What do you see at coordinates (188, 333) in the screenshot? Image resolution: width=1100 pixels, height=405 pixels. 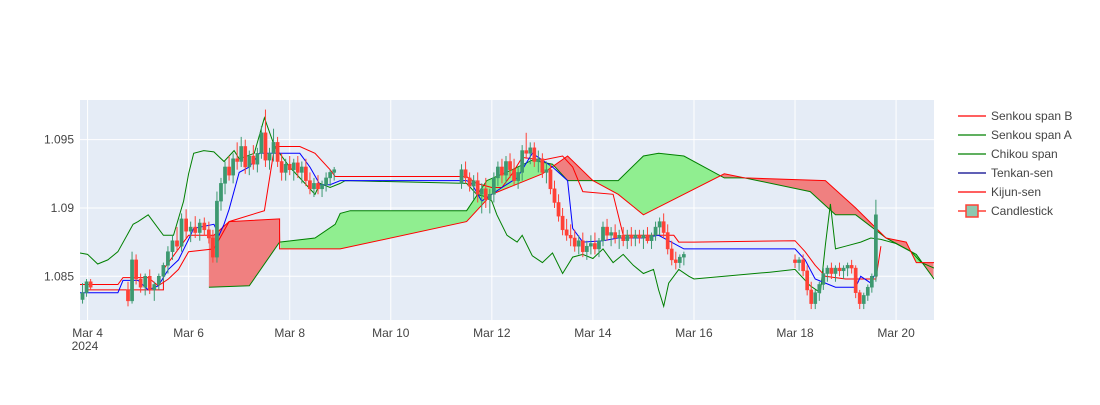 I see `x-tick-label: Mar 6` at bounding box center [188, 333].